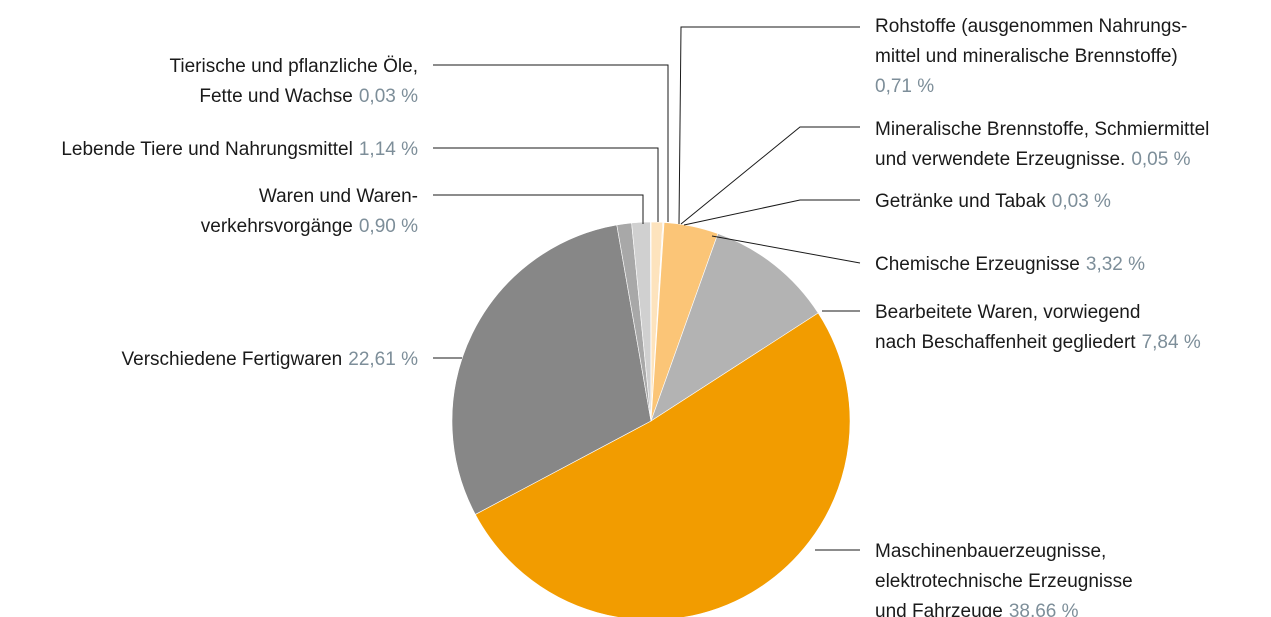  What do you see at coordinates (1000, 159) in the screenshot?
I see `label-line: und verwendete Erzeugnisse.` at bounding box center [1000, 159].